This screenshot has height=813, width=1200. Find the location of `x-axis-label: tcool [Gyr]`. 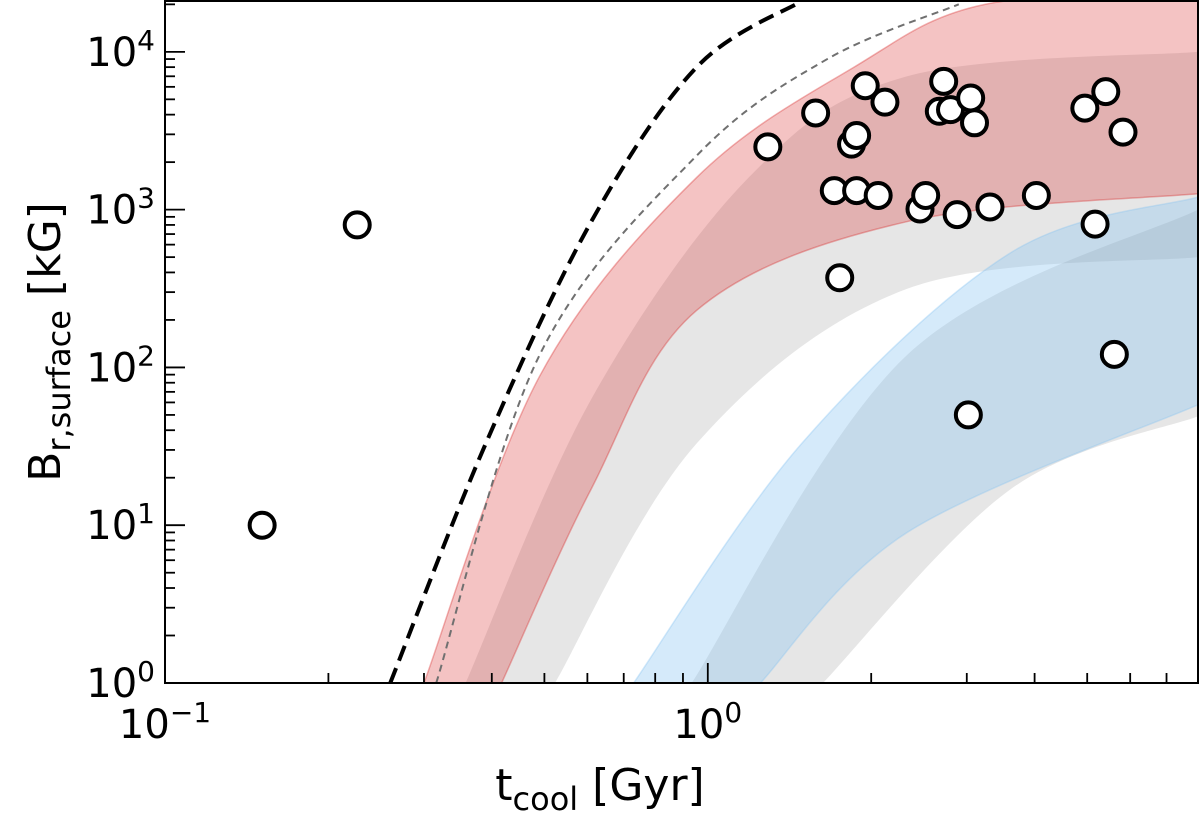

x-axis-label: tcool [Gyr] is located at coordinates (599, 786).